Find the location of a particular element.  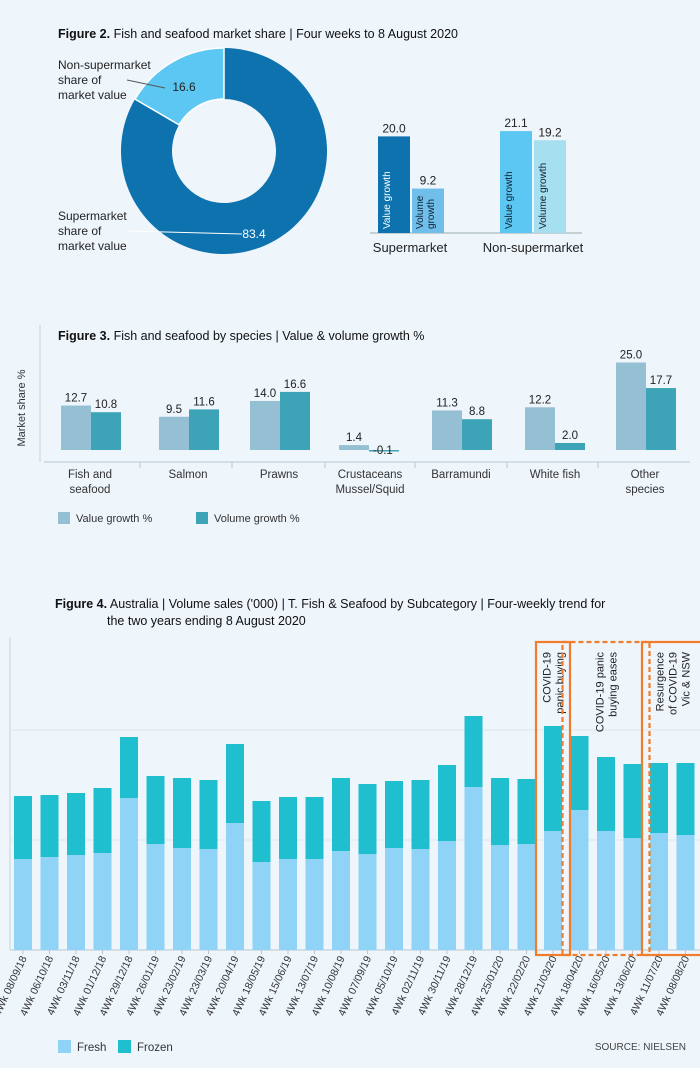

legend-swatch-fresh is located at coordinates (64, 1046).